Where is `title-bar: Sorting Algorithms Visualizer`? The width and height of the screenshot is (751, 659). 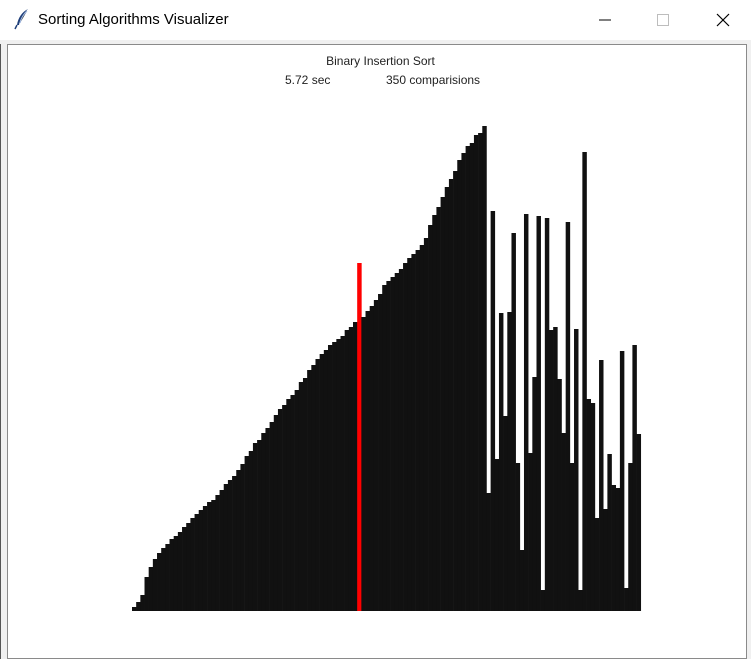
title-bar: Sorting Algorithms Visualizer is located at coordinates (375, 20).